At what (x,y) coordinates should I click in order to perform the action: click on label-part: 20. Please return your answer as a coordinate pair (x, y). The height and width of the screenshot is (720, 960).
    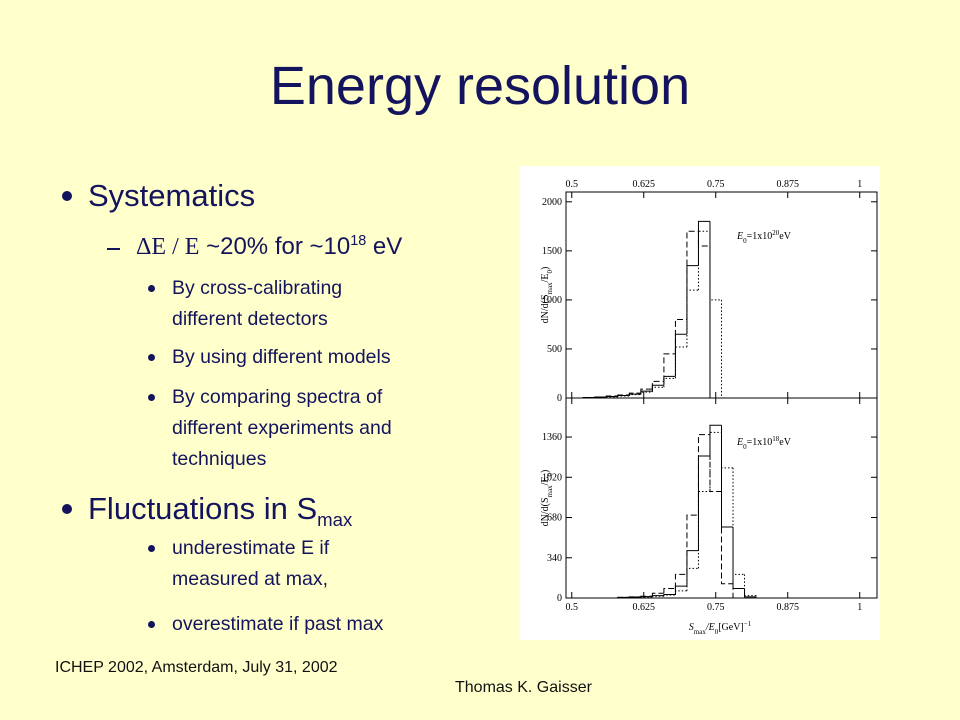
    Looking at the image, I should click on (776, 233).